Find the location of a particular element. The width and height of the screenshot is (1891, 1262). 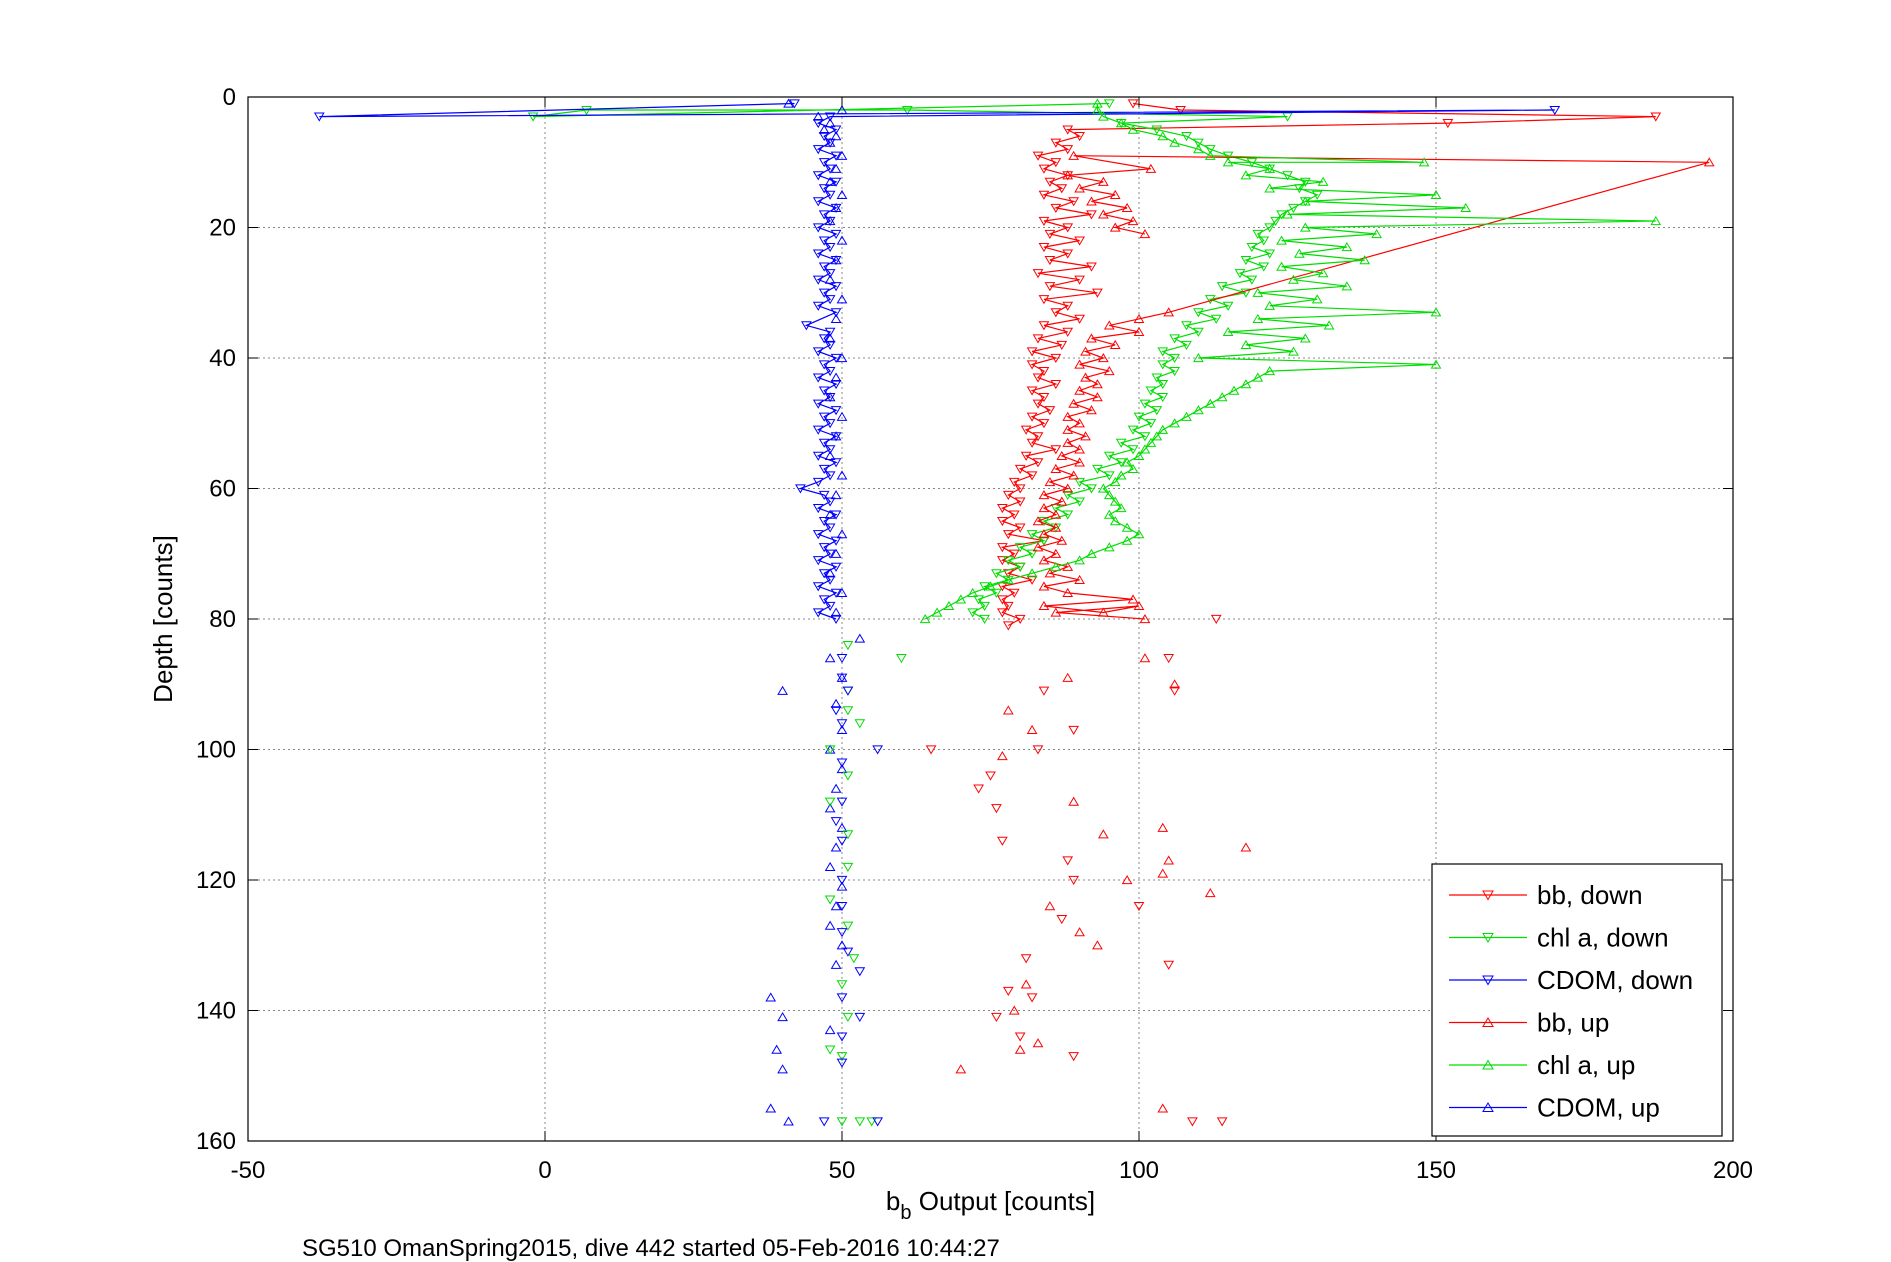

legend-box is located at coordinates (1577, 1000).